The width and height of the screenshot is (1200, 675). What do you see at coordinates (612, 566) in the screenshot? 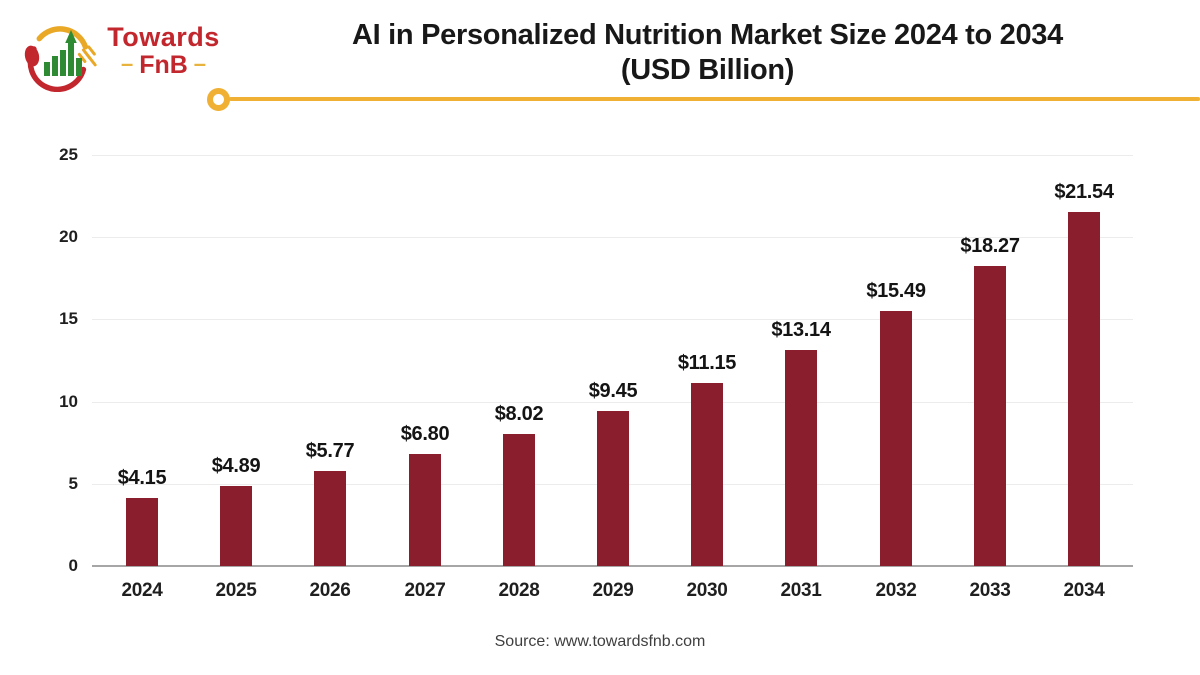
I see `x-axis-line` at bounding box center [612, 566].